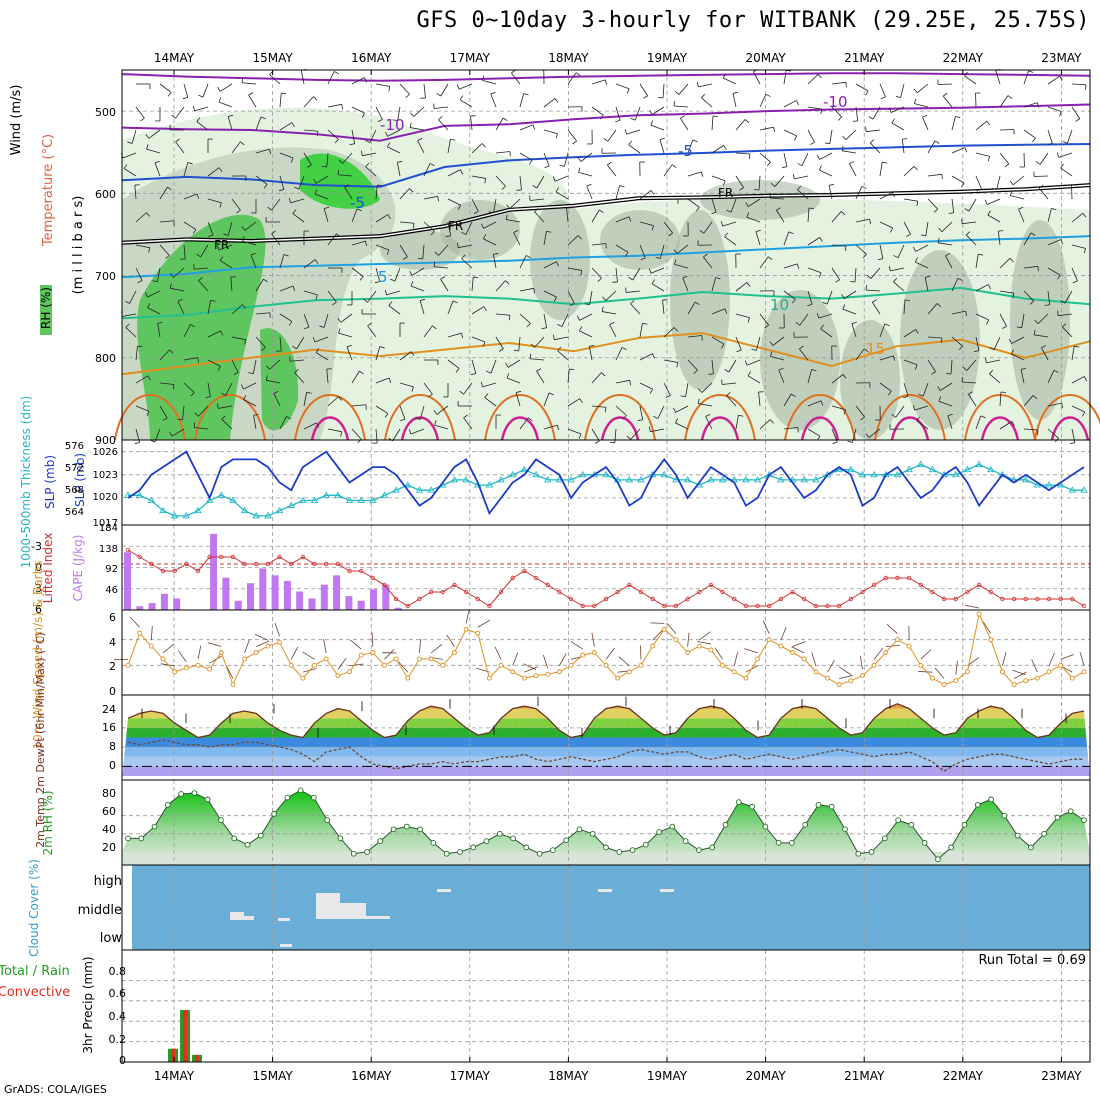 Image resolution: width=1100 pixels, height=1100 pixels. I want to click on top-date-label: 23MAY, so click(1061, 58).